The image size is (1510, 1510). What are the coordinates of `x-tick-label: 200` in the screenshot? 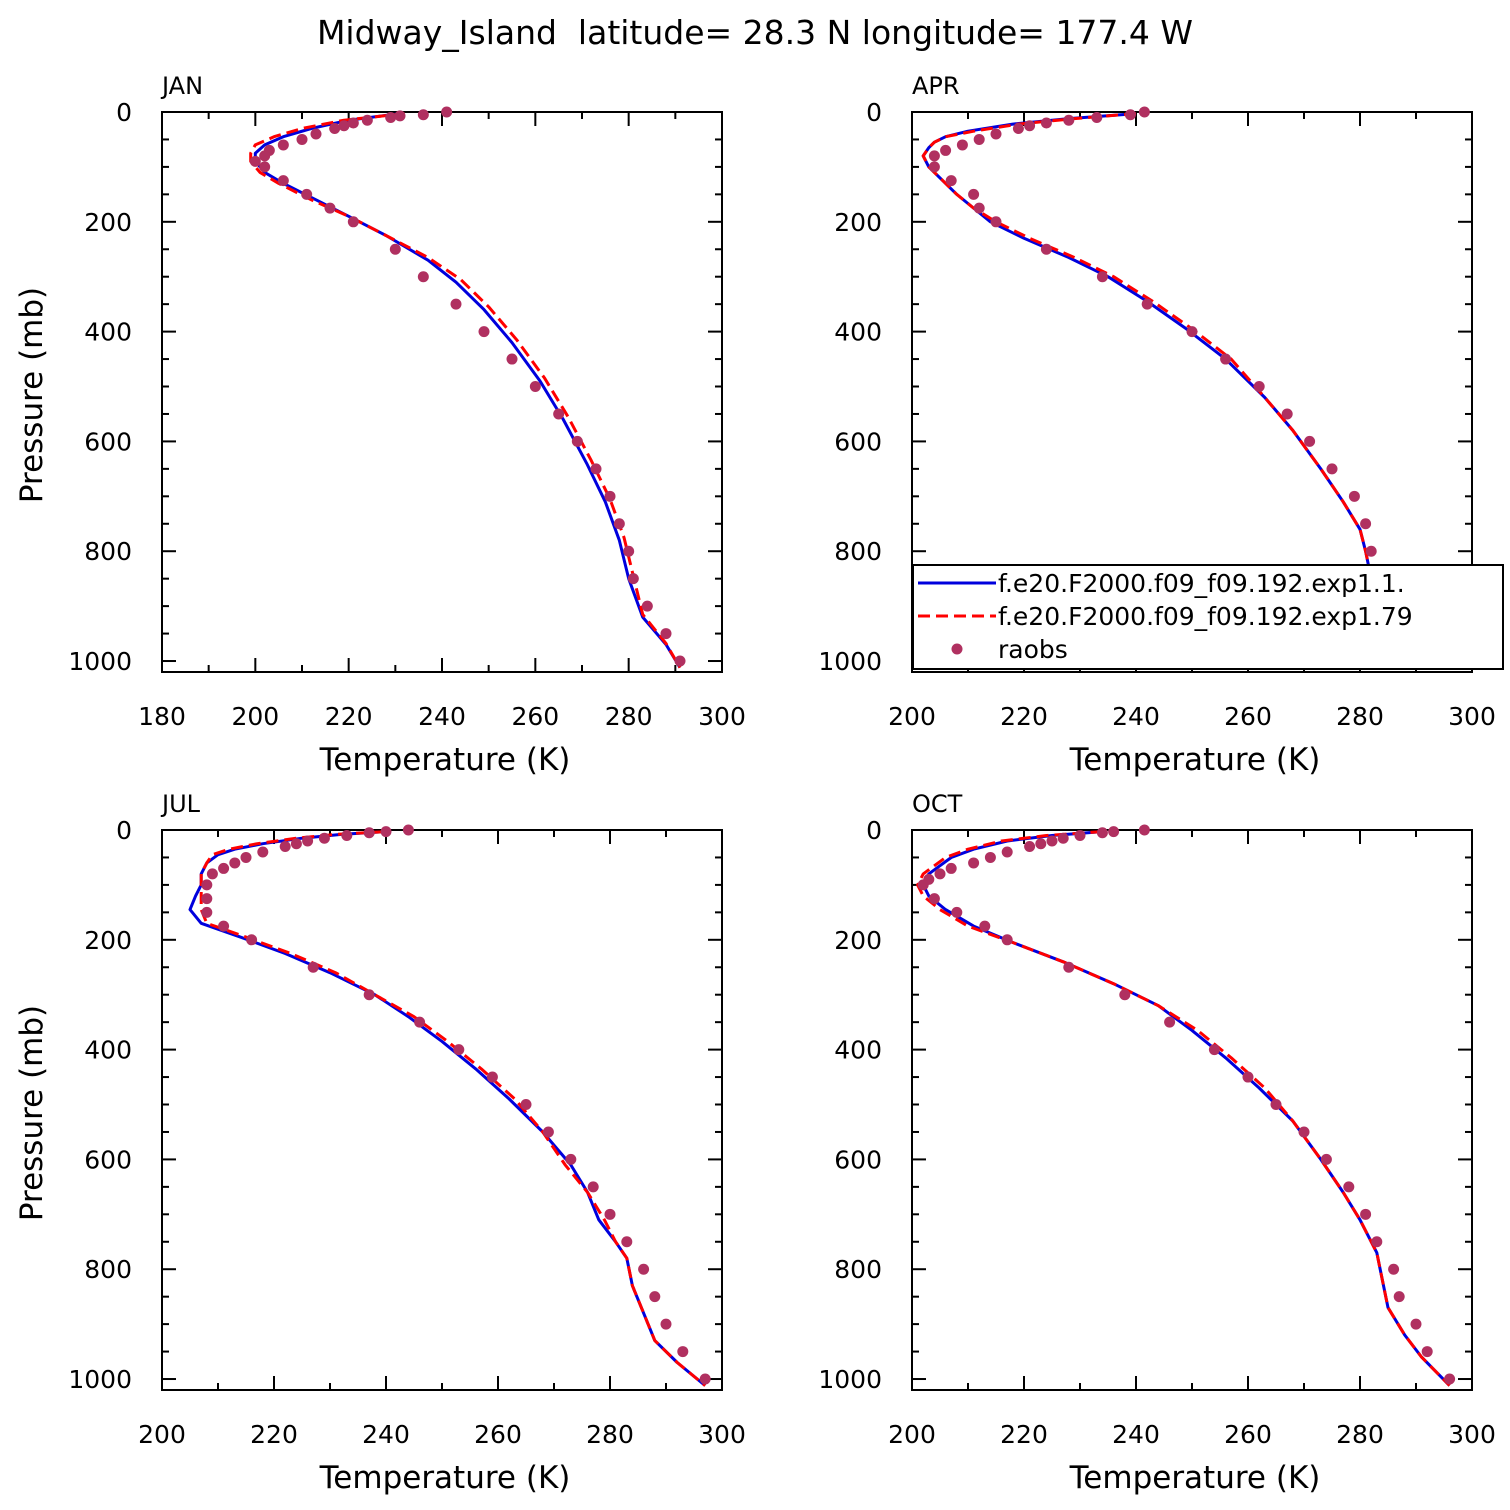 It's located at (162, 1434).